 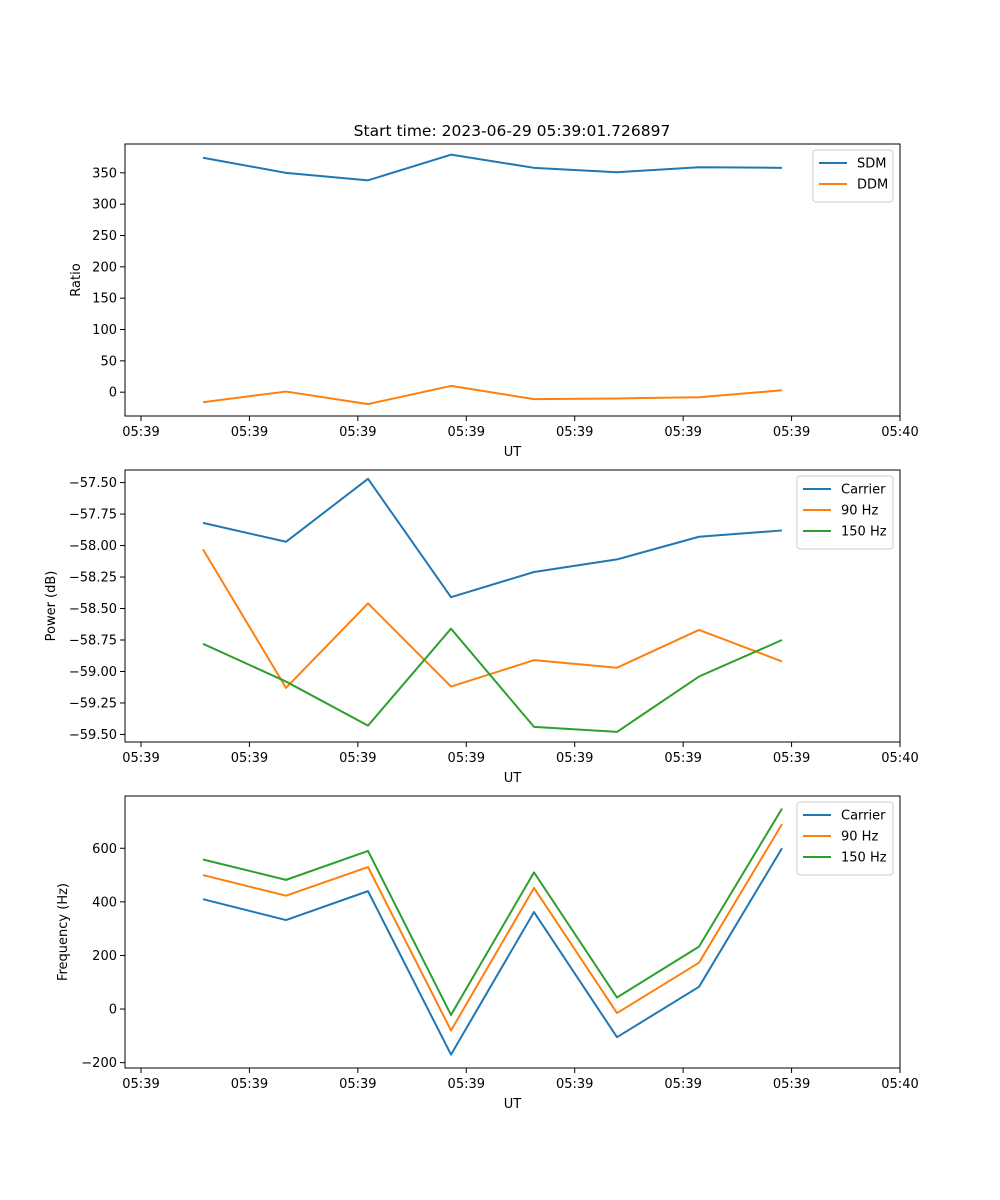 I want to click on y-tick-label: 600, so click(x=104, y=849).